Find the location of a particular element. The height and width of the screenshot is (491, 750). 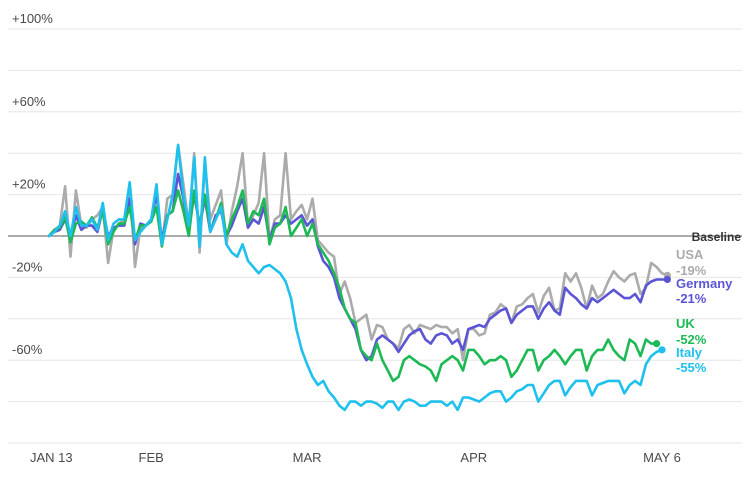

series-end-point-uk is located at coordinates (657, 344).